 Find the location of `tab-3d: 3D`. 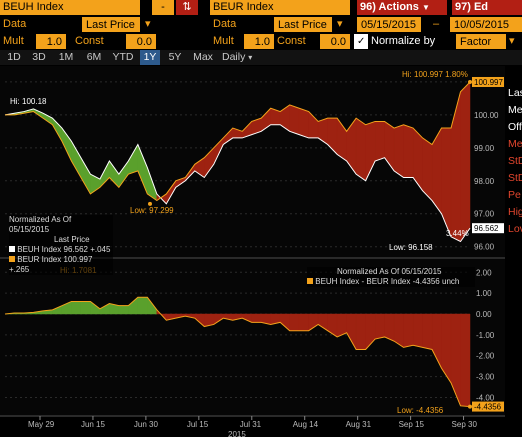

tab-3d: 3D is located at coordinates (39, 57).